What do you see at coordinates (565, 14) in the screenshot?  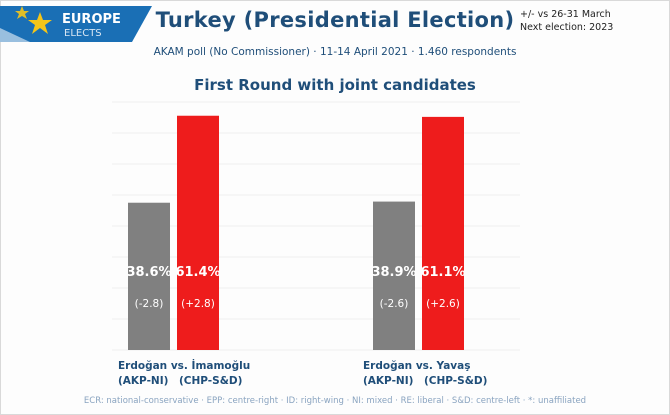 I see `comparison-note: +/- vs 26-31 March` at bounding box center [565, 14].